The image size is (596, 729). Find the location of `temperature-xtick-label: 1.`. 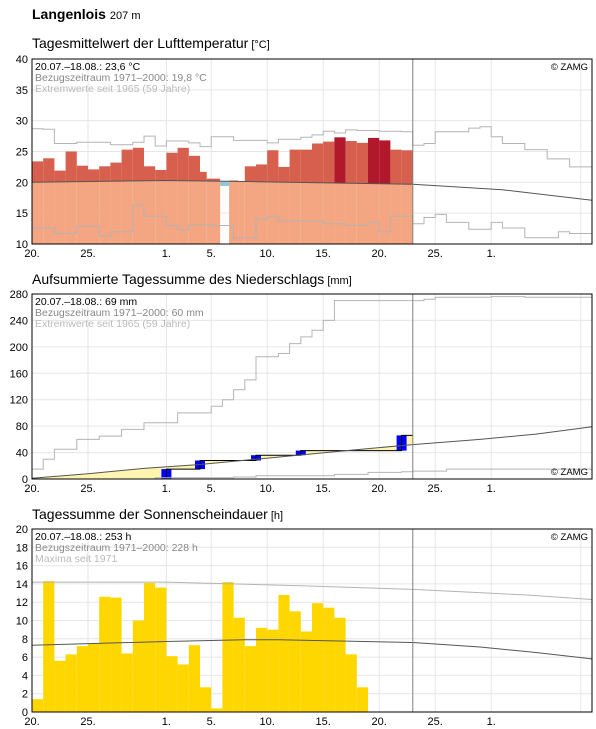

temperature-xtick-label: 1. is located at coordinates (166, 254).